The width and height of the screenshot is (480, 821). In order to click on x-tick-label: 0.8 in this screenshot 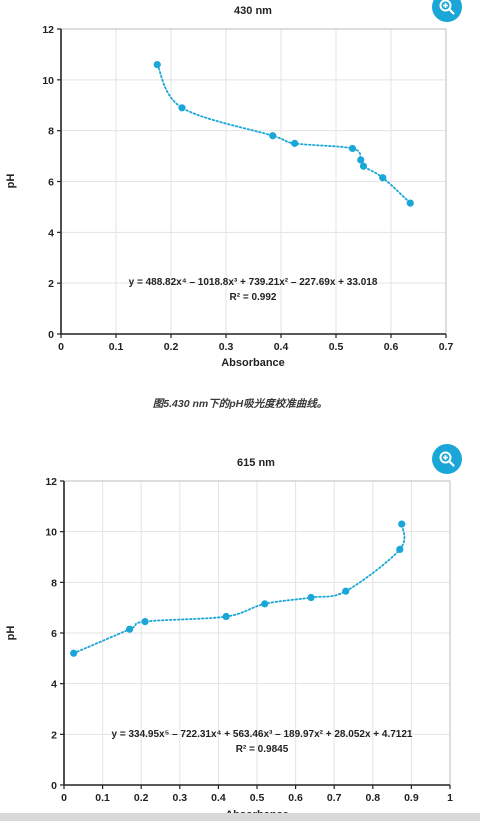, I will do `click(372, 798)`.